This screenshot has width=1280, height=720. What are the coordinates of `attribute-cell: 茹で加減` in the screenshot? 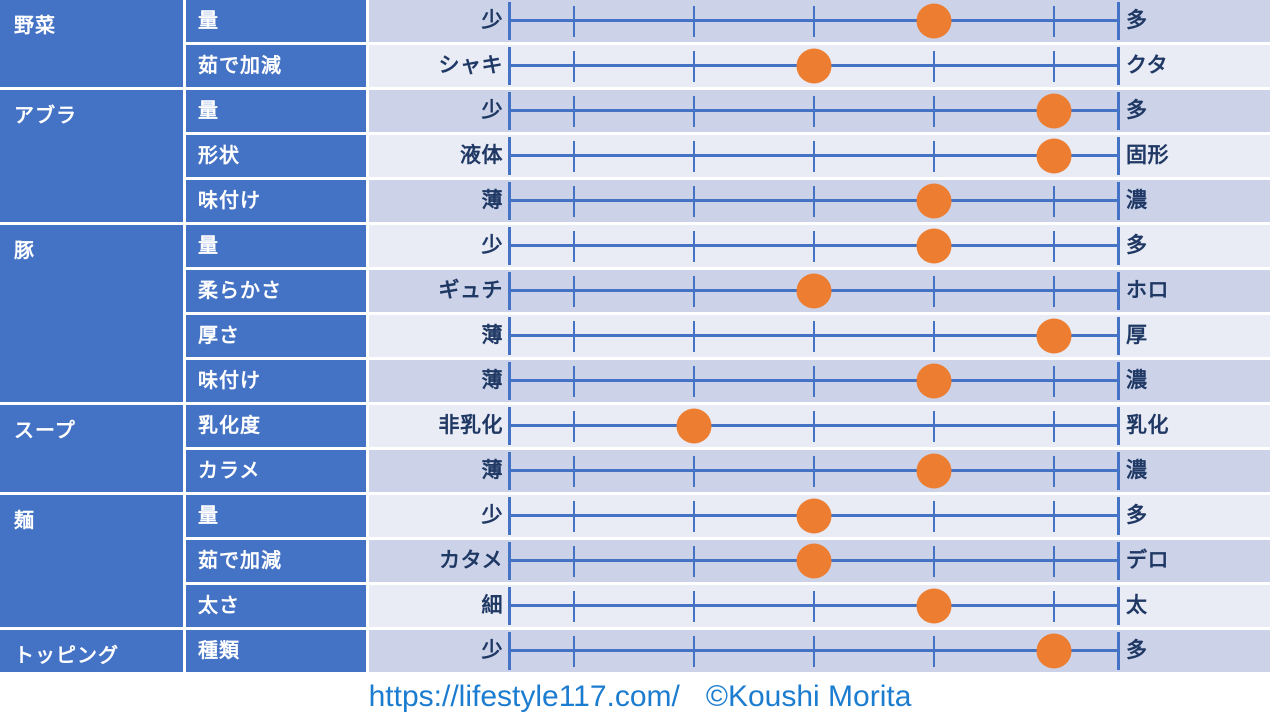 It's located at (276, 66).